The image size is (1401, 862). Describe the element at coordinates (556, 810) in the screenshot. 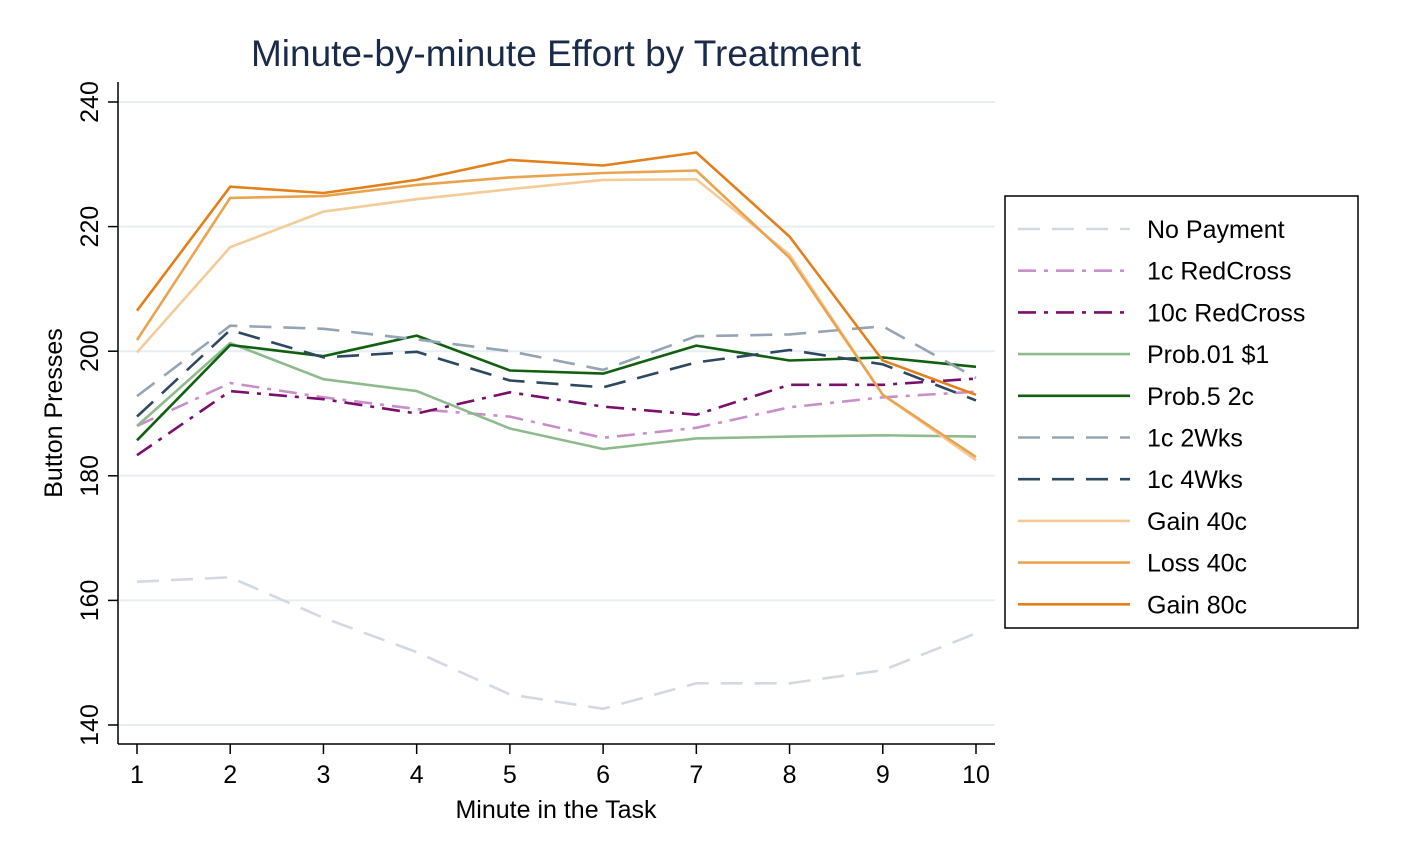

I see `x-axis-label: Minute in the Task` at that location.